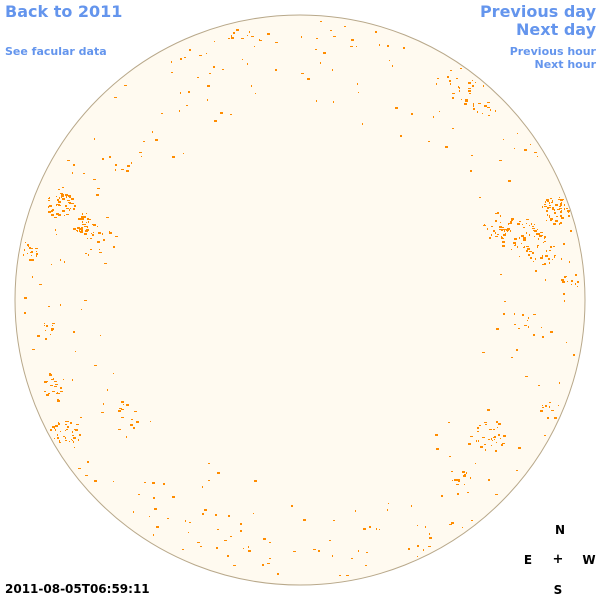 Image resolution: width=600 pixels, height=600 pixels. Describe the element at coordinates (556, 29) in the screenshot. I see `next-day-link: Next day` at that location.